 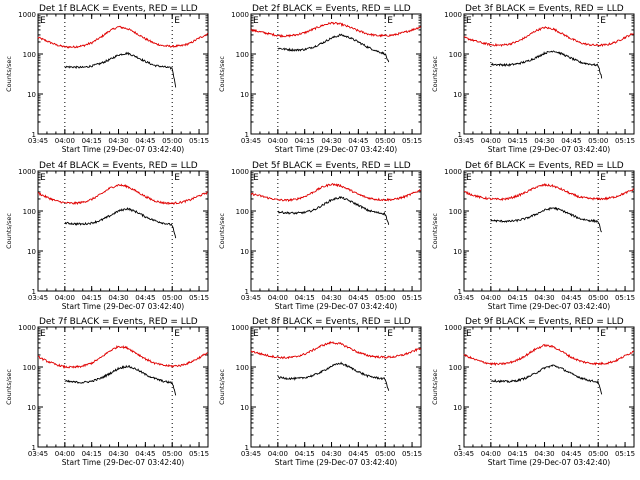 I want to click on panel-title: Det 7f BLACK = Events, RED = LLD, so click(x=118, y=322).